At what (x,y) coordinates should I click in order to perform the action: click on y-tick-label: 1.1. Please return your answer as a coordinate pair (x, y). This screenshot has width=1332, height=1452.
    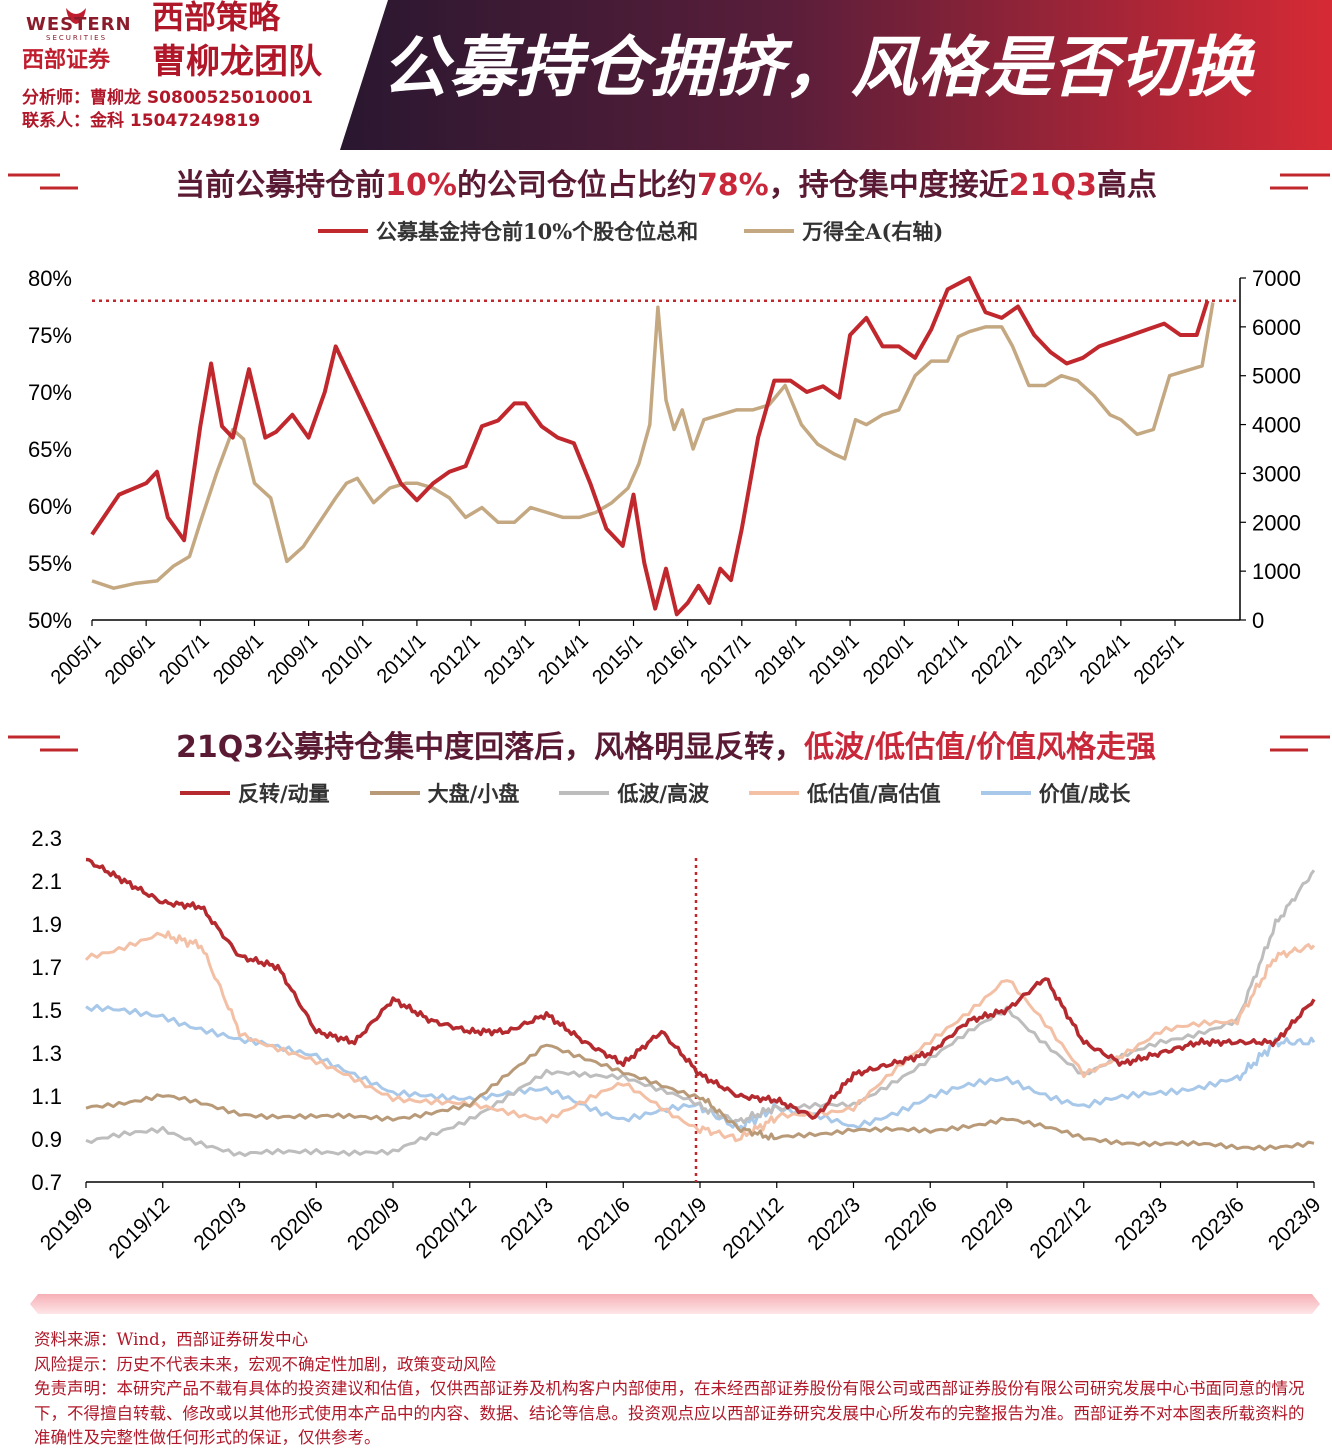
    Looking at the image, I should click on (46, 1096).